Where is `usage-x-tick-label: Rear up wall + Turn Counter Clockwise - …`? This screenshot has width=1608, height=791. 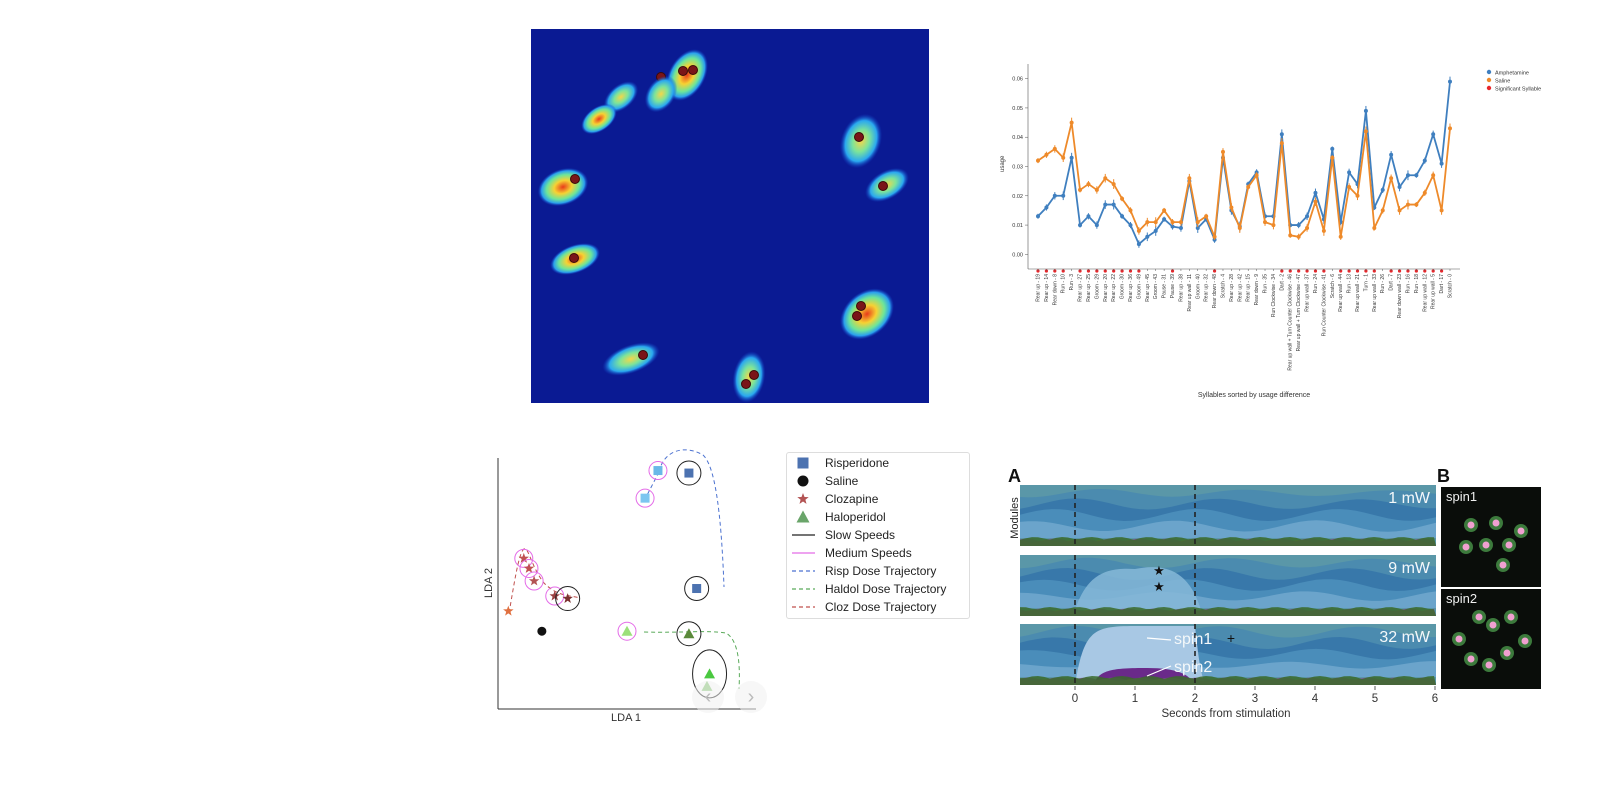
usage-x-tick-label: Rear up wall + Turn Counter Clockwise - … is located at coordinates (1291, 322).